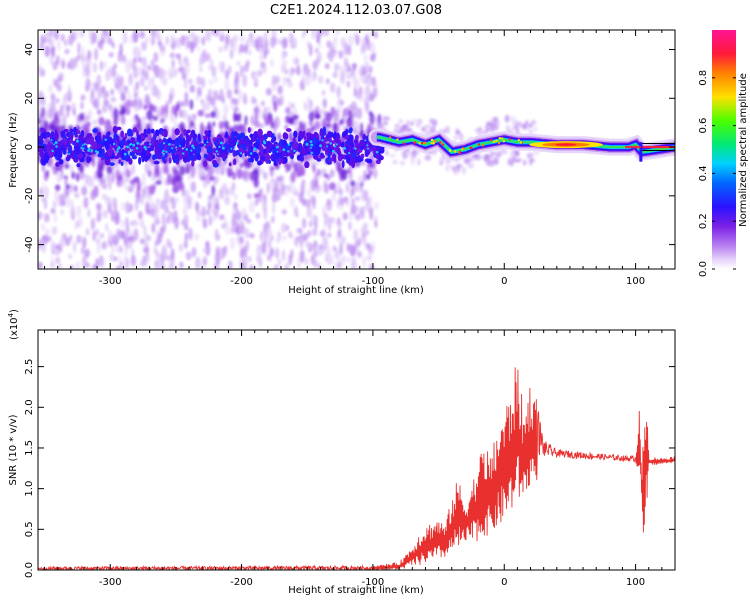 The height and width of the screenshot is (600, 750). I want to click on snr-ytick-label: 0.0, so click(29, 570).